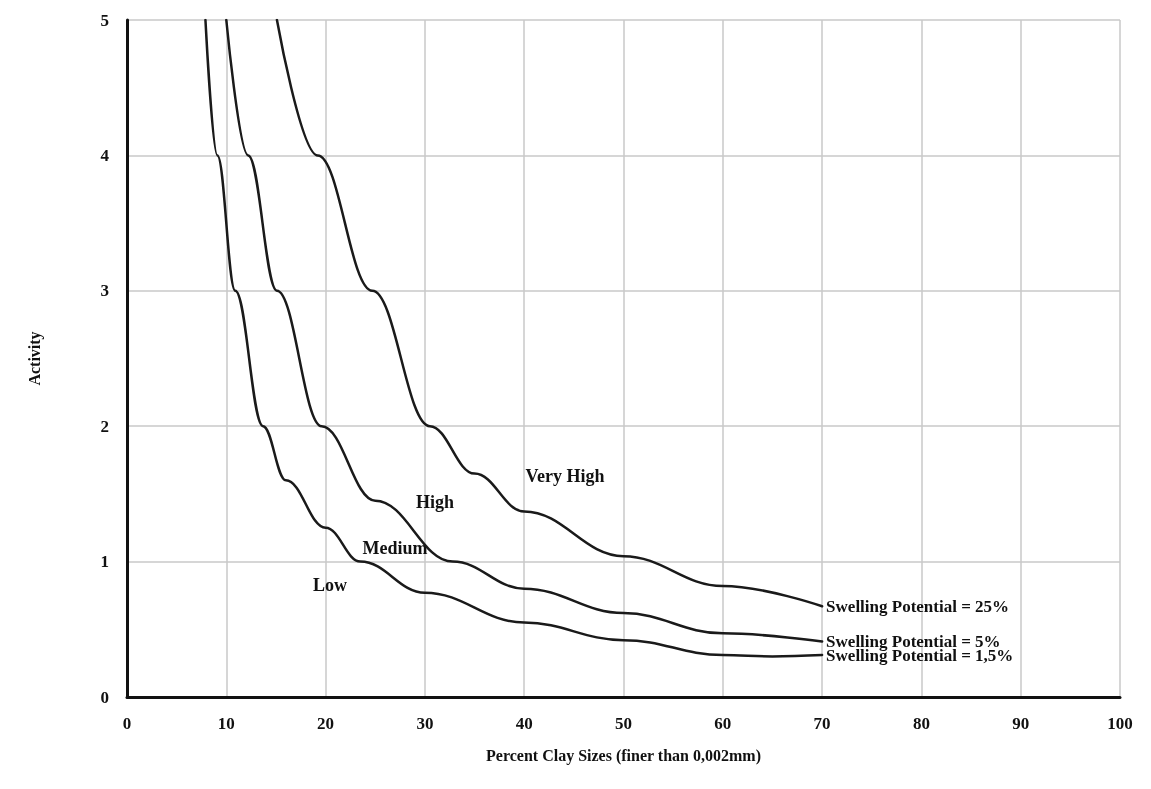 Image resolution: width=1151 pixels, height=789 pixels. Describe the element at coordinates (565, 476) in the screenshot. I see `annotation: Very High` at that location.